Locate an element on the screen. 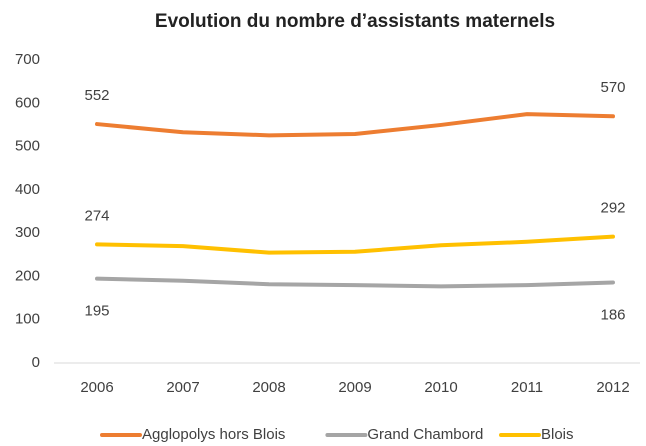 This screenshot has width=646, height=446. x-tick-label: 2009 is located at coordinates (354, 387).